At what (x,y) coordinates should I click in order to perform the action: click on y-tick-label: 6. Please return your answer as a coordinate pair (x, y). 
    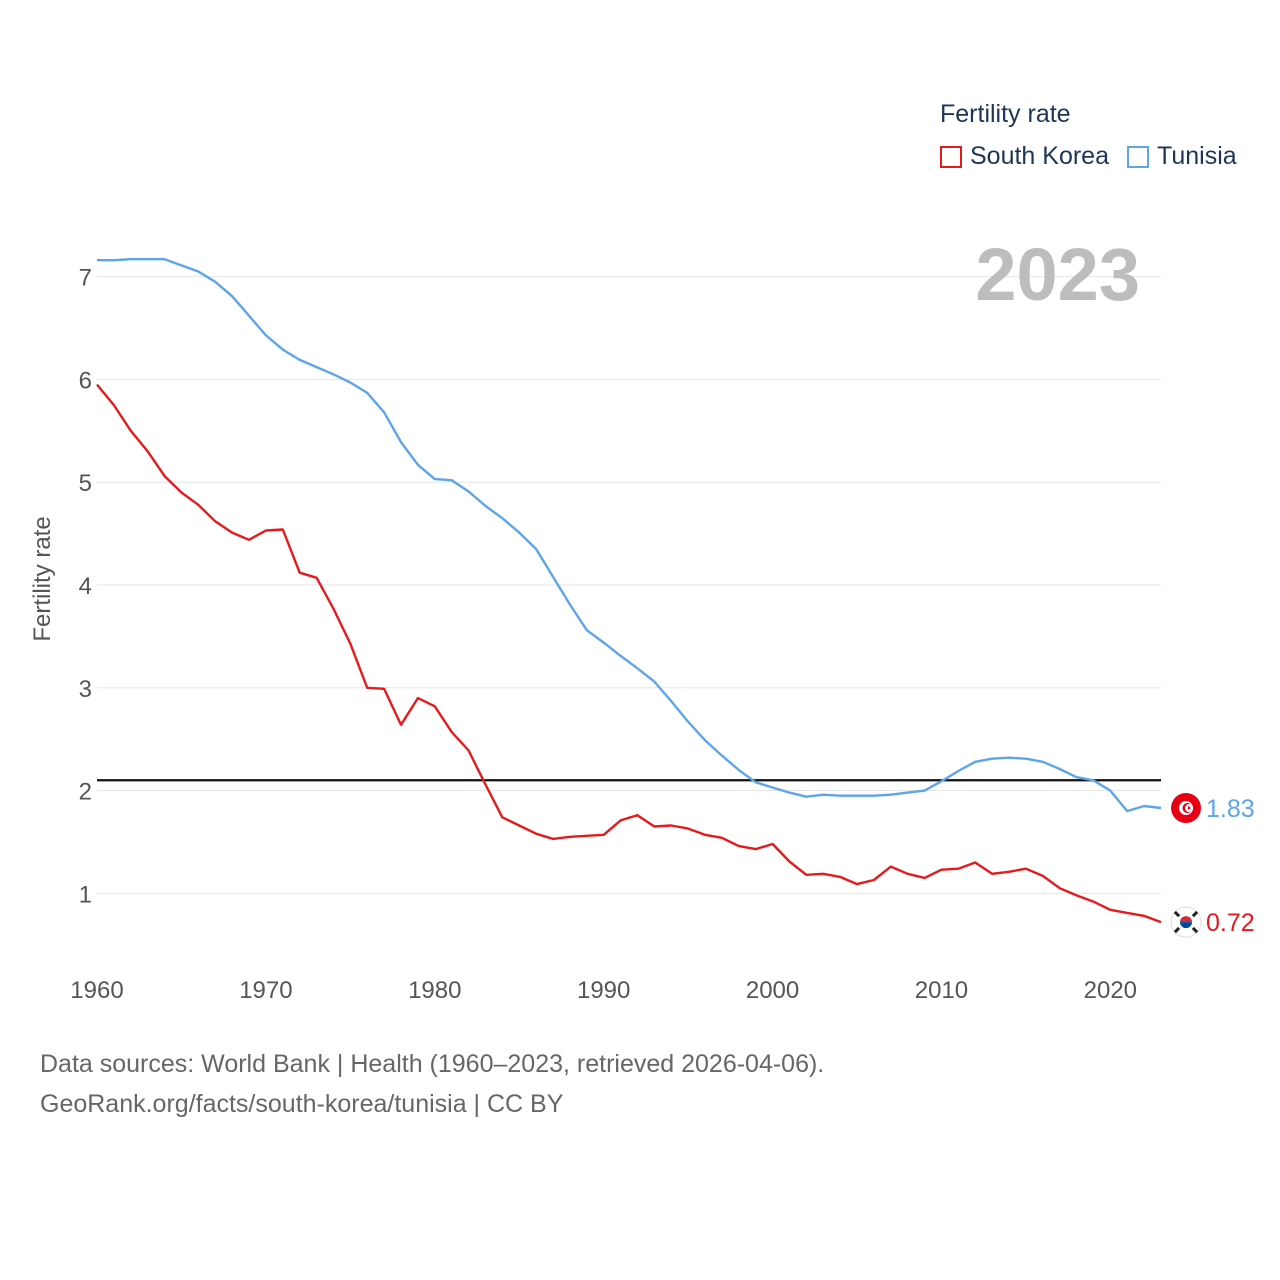
    Looking at the image, I should click on (85, 380).